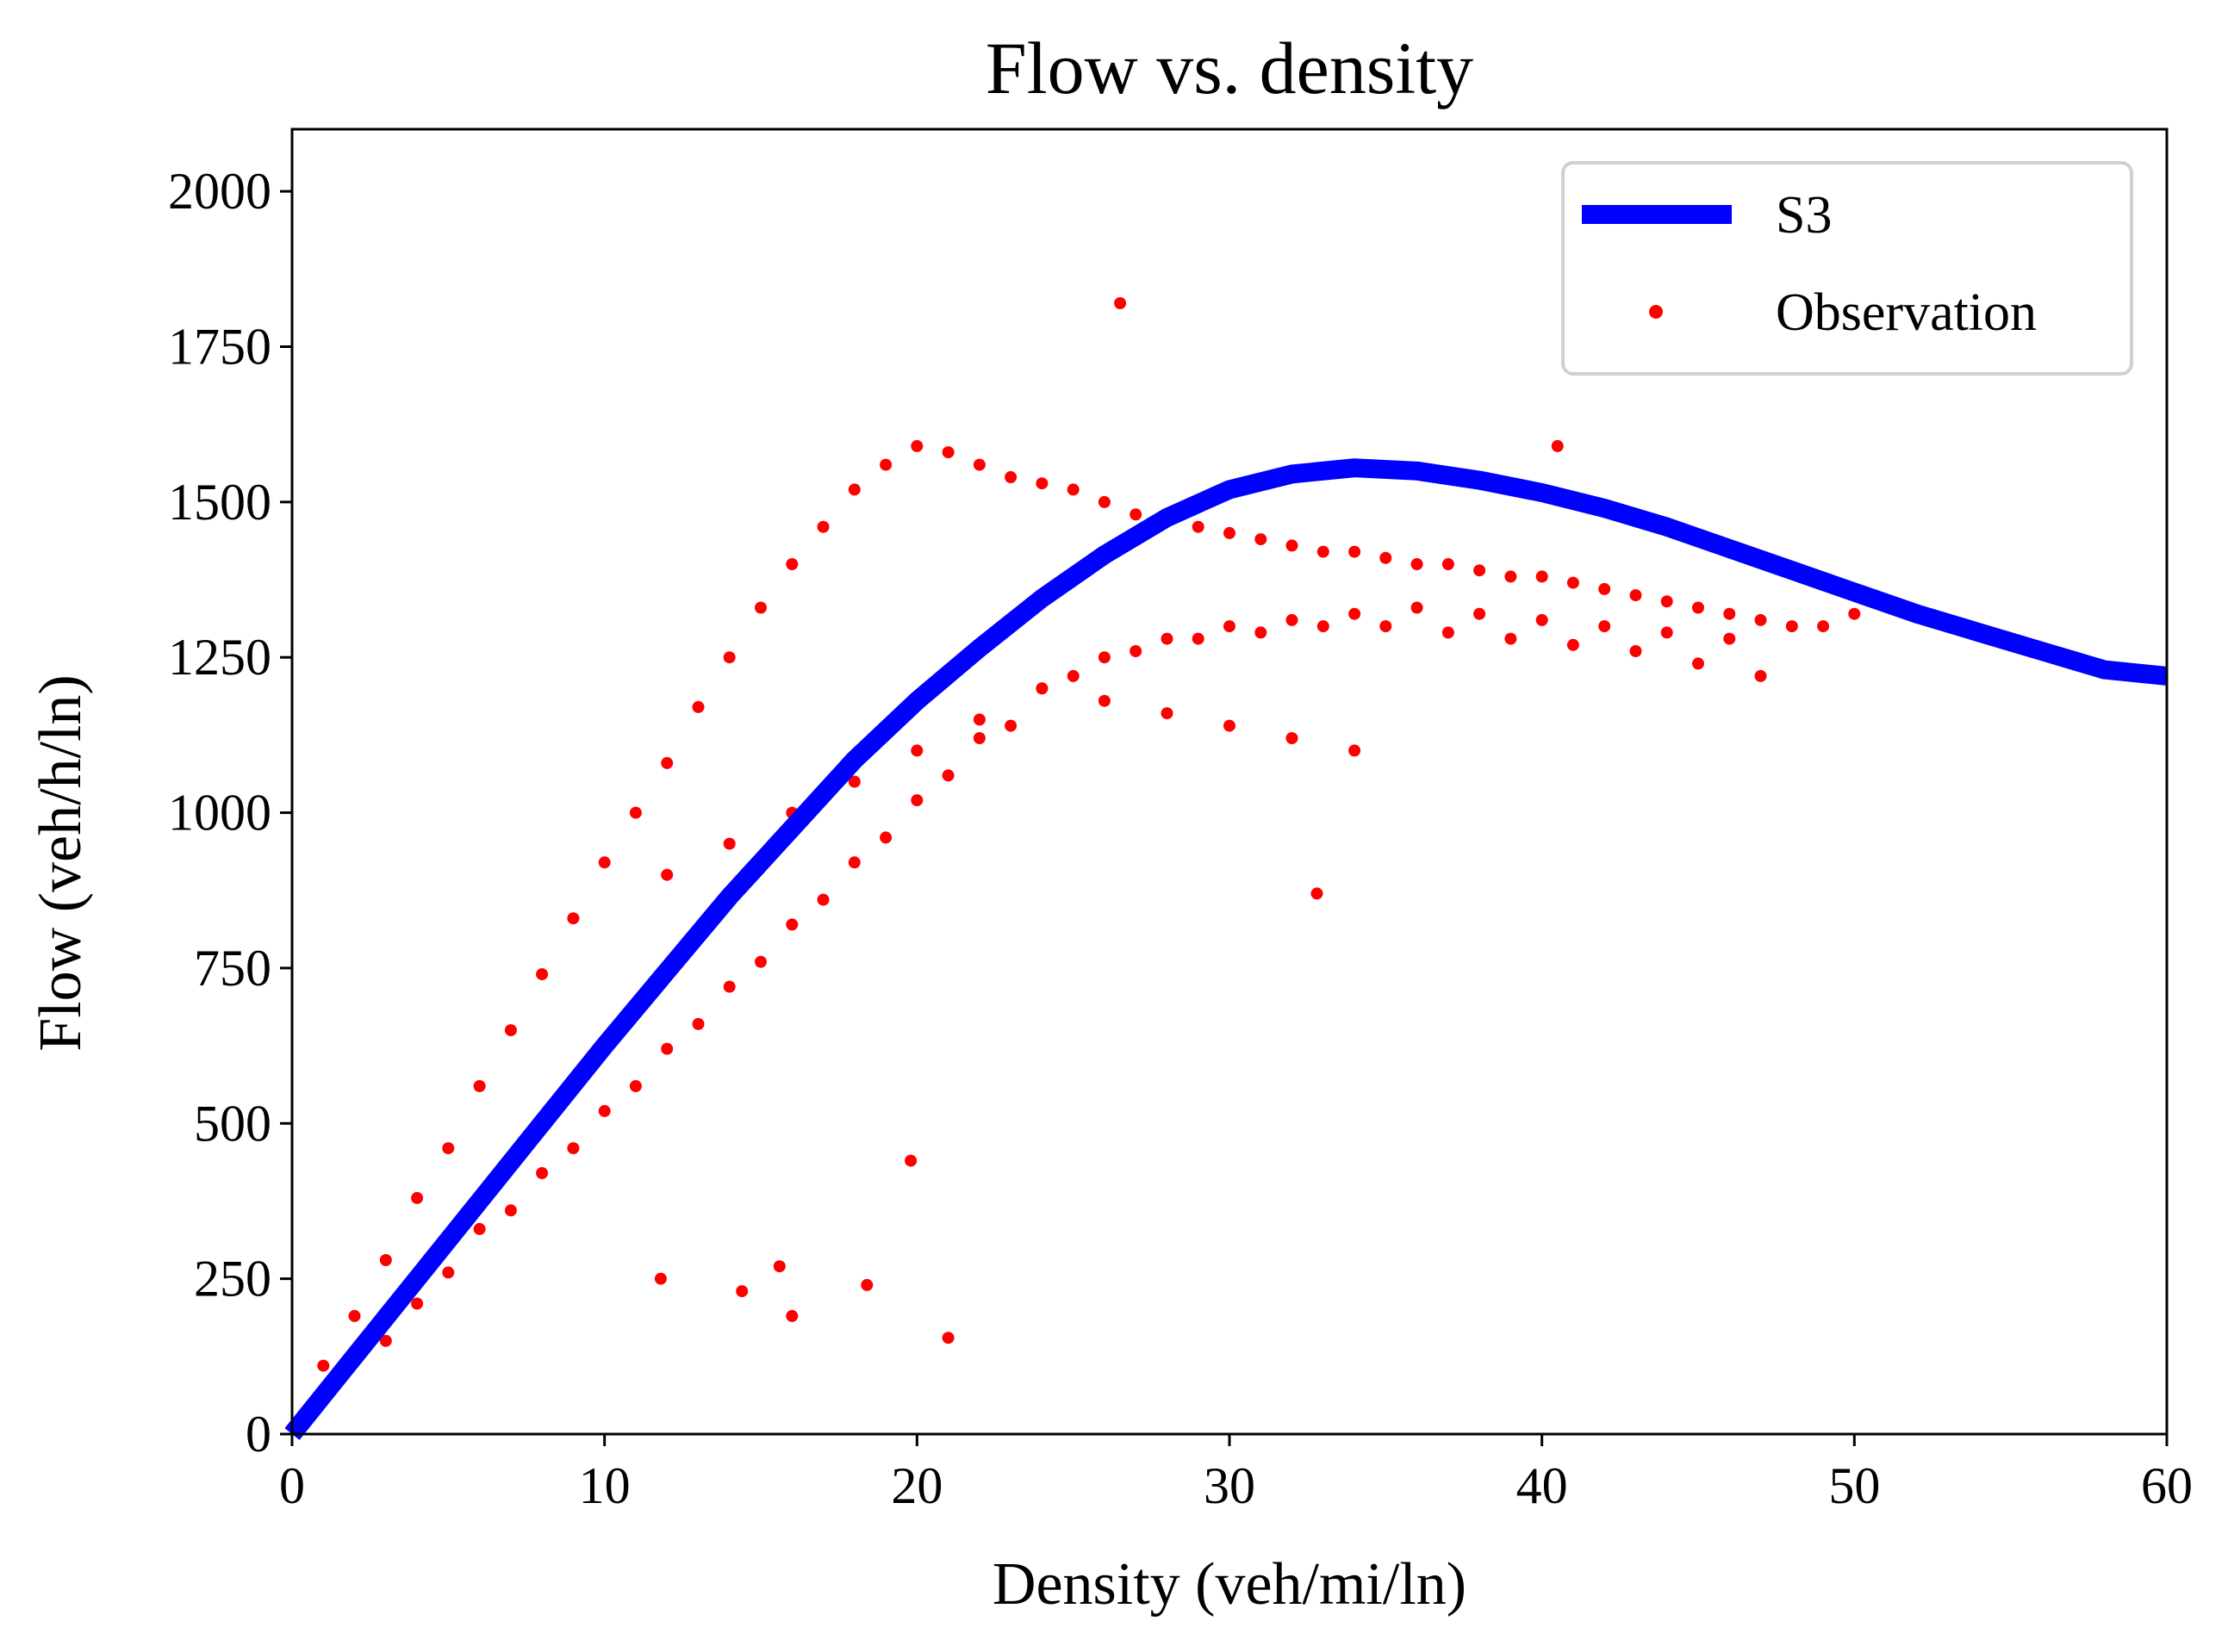 The width and height of the screenshot is (2228, 1652). I want to click on x-tick-label: 10, so click(605, 1485).